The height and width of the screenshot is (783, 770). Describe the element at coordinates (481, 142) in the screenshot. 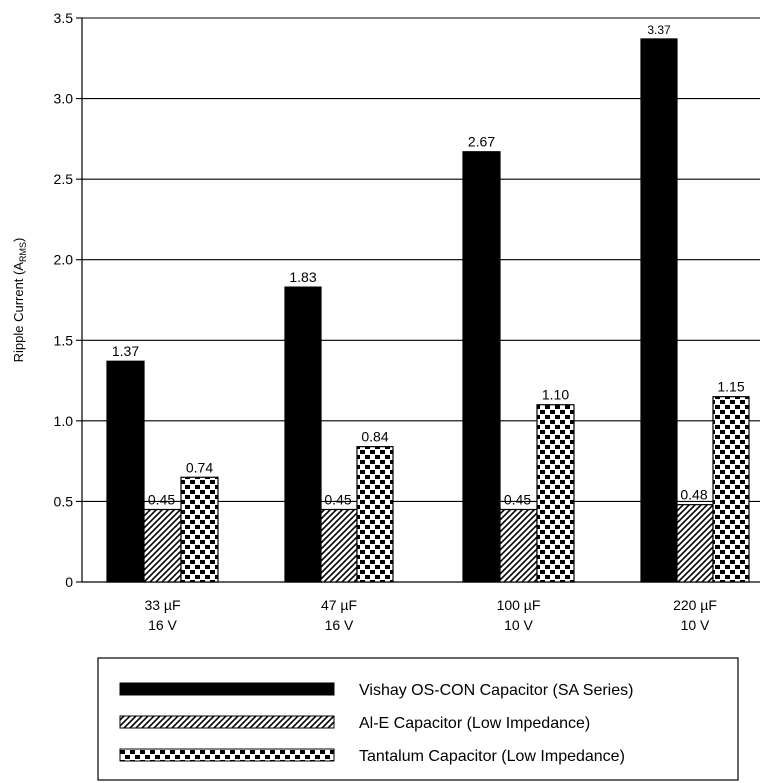

I see `data-label: 2.67` at that location.